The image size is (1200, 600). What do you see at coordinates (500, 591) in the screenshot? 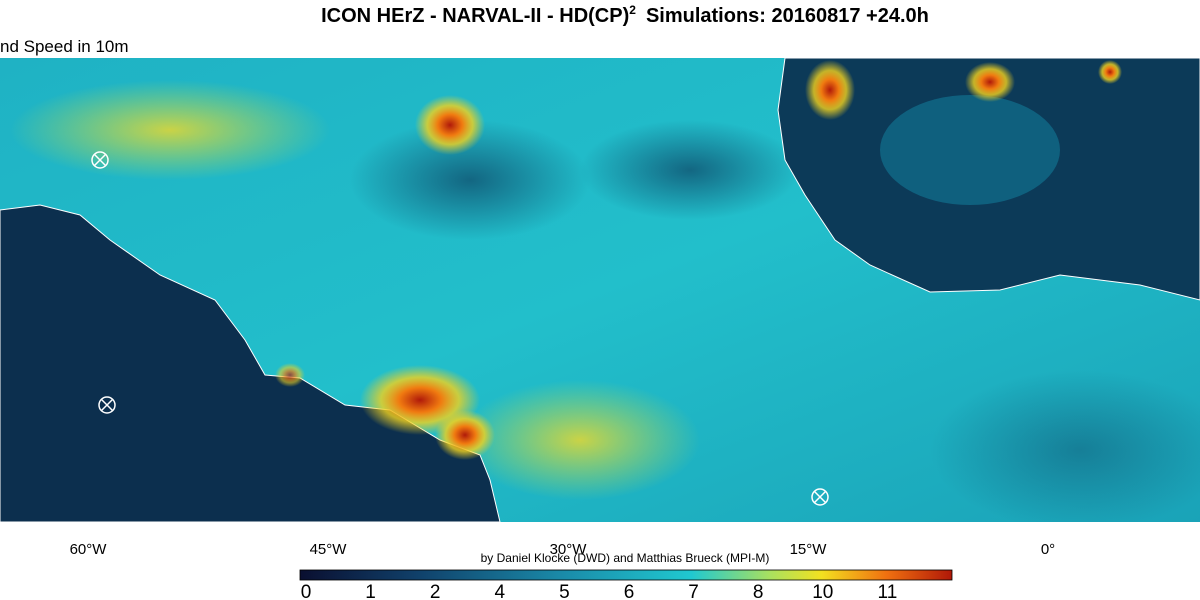
I see `colorbar-tick-label: 4` at bounding box center [500, 591].